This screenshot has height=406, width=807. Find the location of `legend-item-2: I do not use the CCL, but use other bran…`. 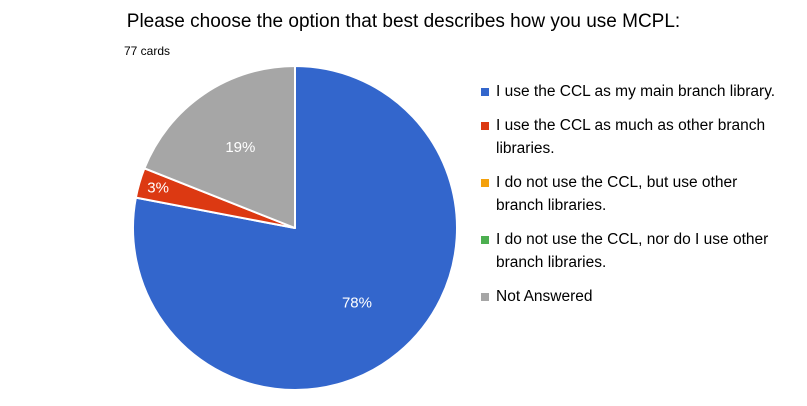

legend-item-2: I do not use the CCL, but use other bran… is located at coordinates (631, 194).